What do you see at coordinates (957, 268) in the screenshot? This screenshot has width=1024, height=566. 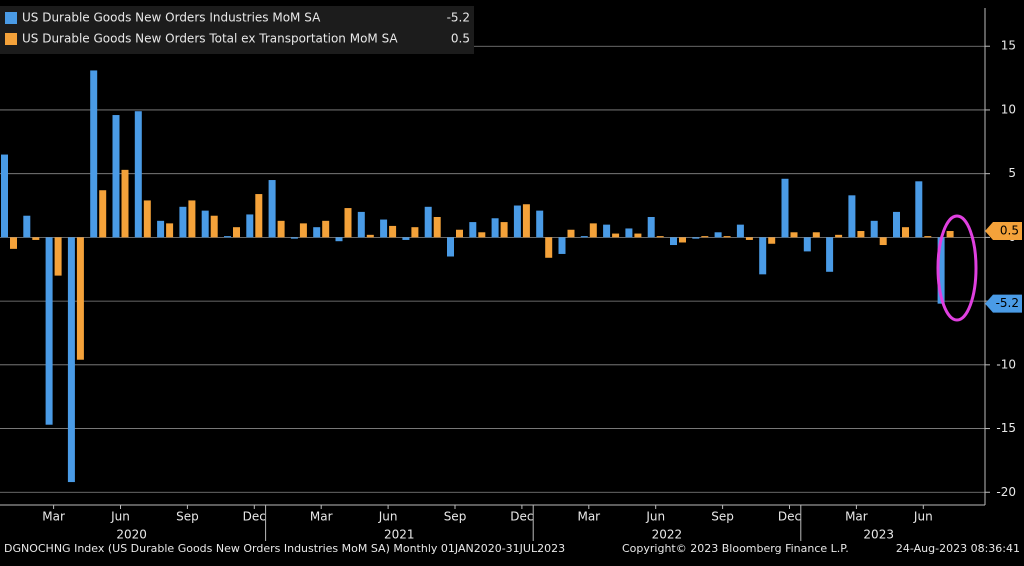 I see `highlight-ellipse` at bounding box center [957, 268].